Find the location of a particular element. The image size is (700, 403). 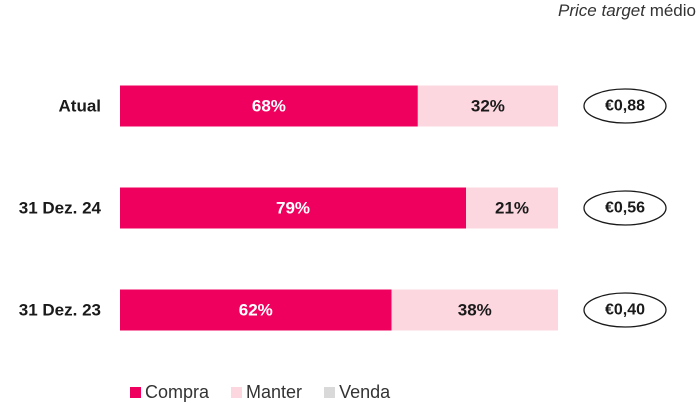

price-target-value: €0,40 is located at coordinates (625, 310).